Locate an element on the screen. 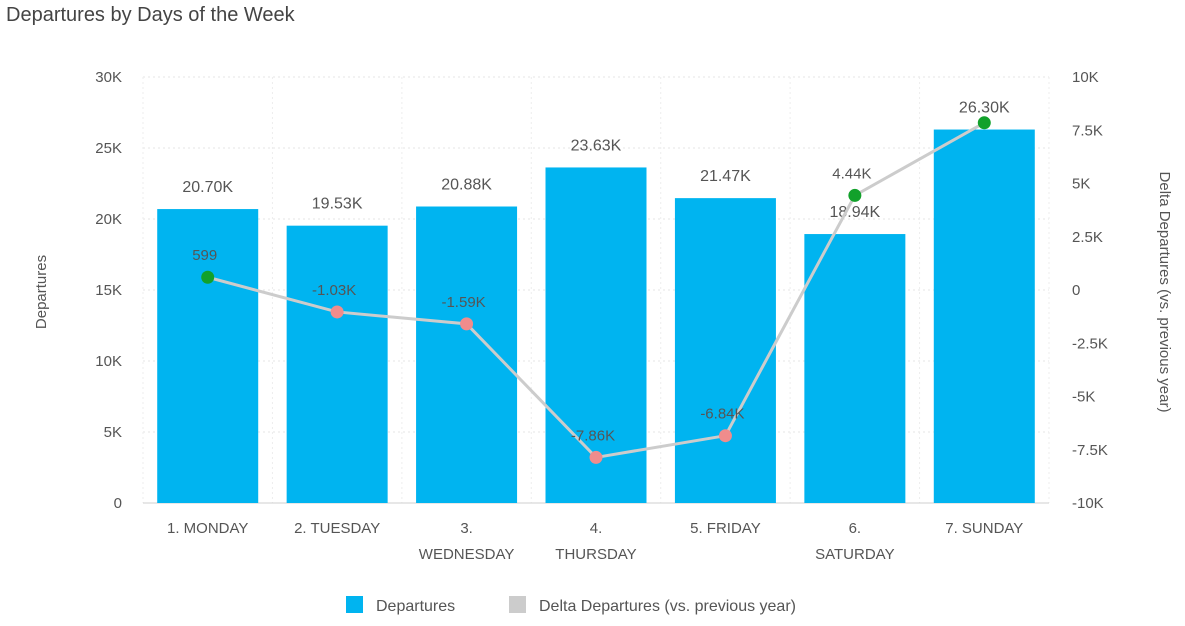  y2-axis-title: Delta Departures (vs. previous year) is located at coordinates (1164, 292).